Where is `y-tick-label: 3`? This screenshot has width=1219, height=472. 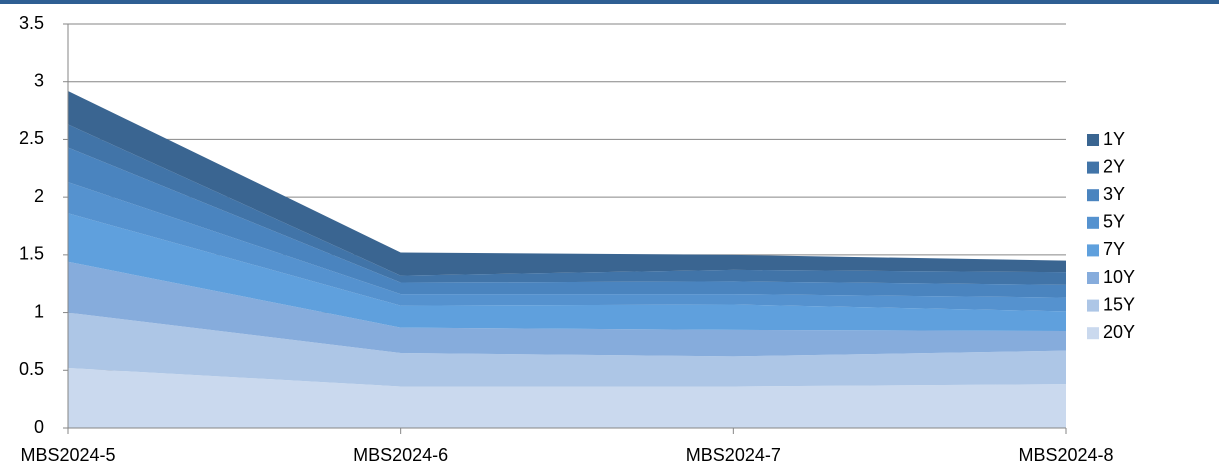 y-tick-label: 3 is located at coordinates (39, 80).